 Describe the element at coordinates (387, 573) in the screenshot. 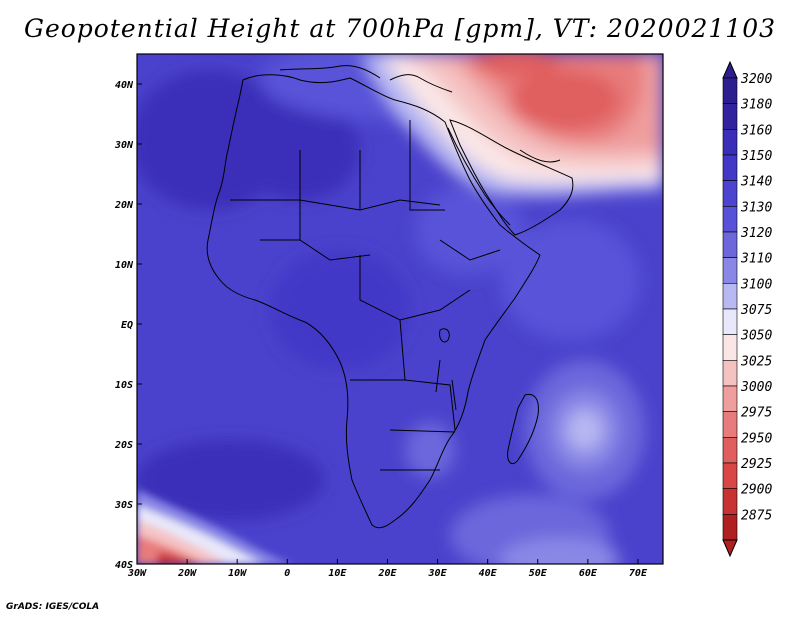

I see `x-tick-label: 20E` at that location.